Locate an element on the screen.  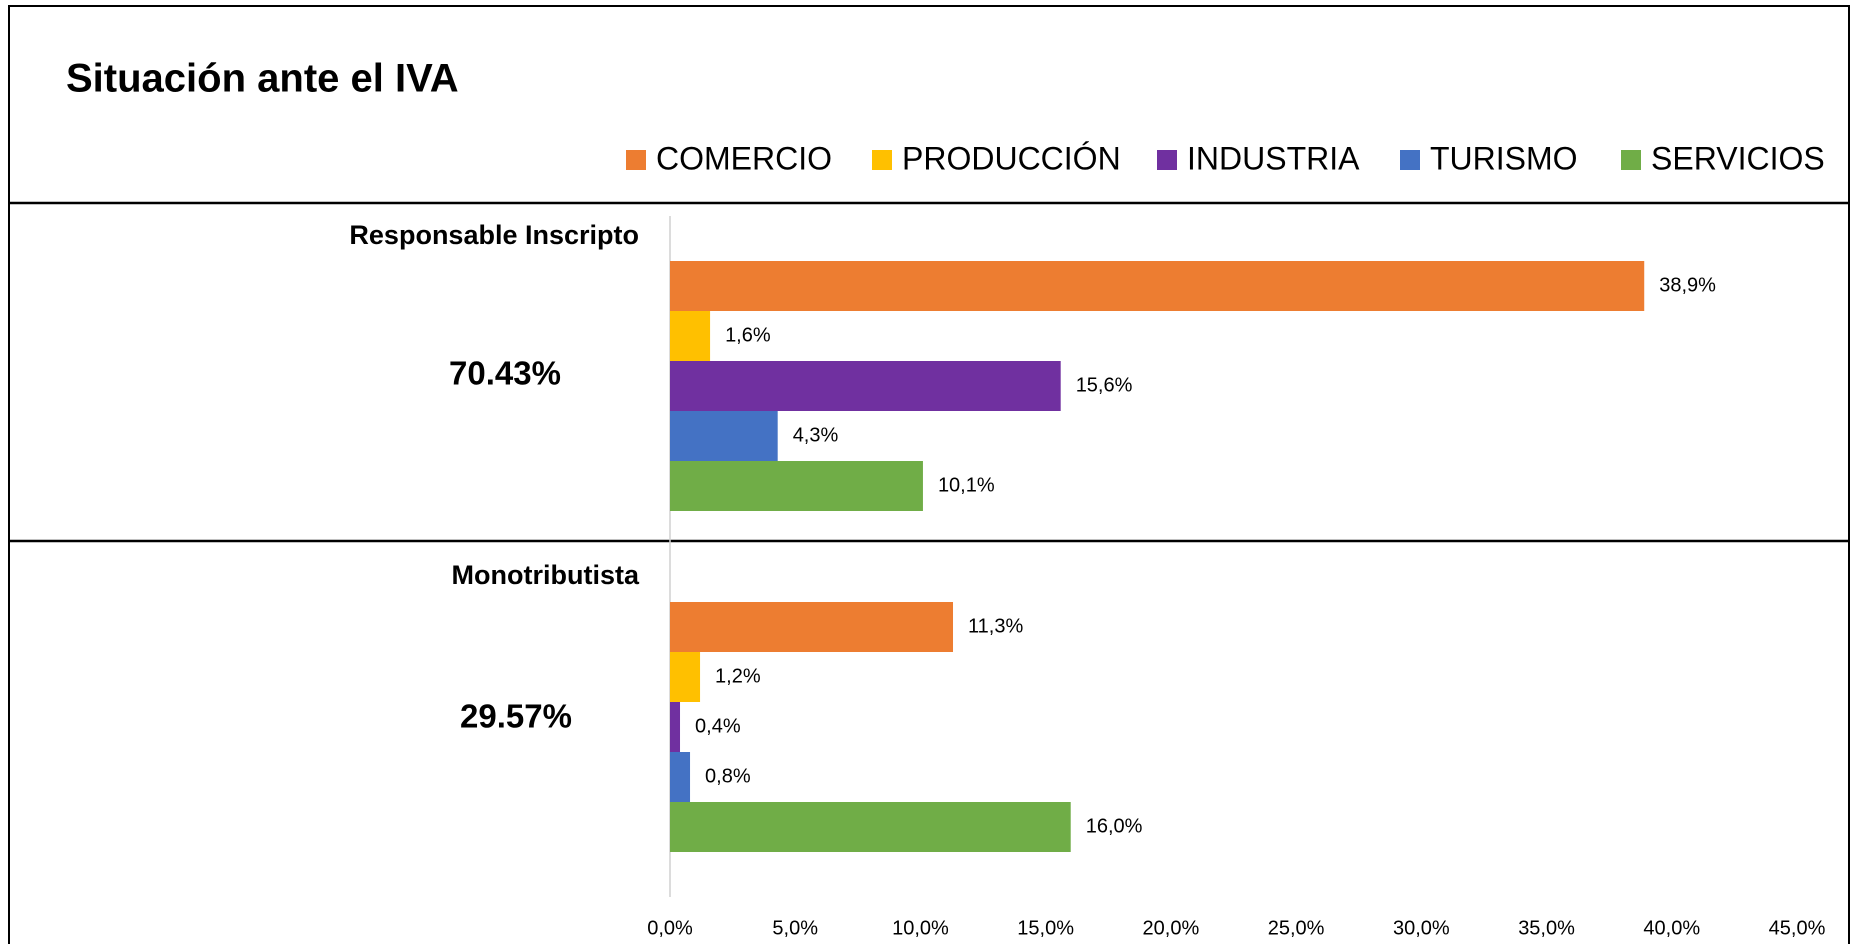
legend-label: PRODUCCIÓN is located at coordinates (1011, 158).